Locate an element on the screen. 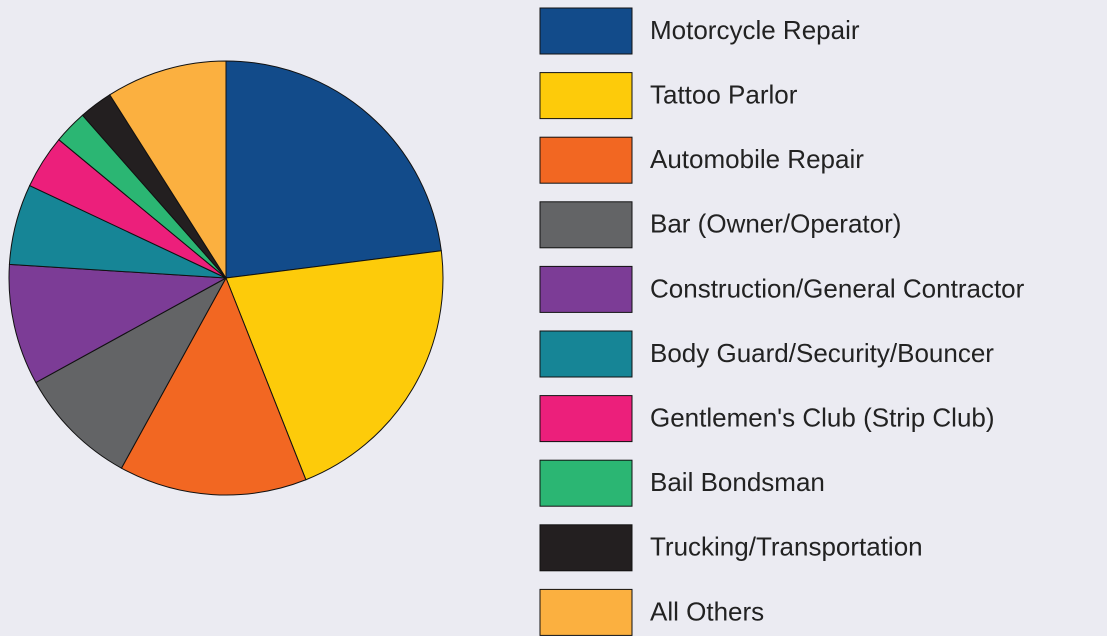 This screenshot has height=636, width=1107. legend-label: Trucking/Transportation is located at coordinates (786, 547).